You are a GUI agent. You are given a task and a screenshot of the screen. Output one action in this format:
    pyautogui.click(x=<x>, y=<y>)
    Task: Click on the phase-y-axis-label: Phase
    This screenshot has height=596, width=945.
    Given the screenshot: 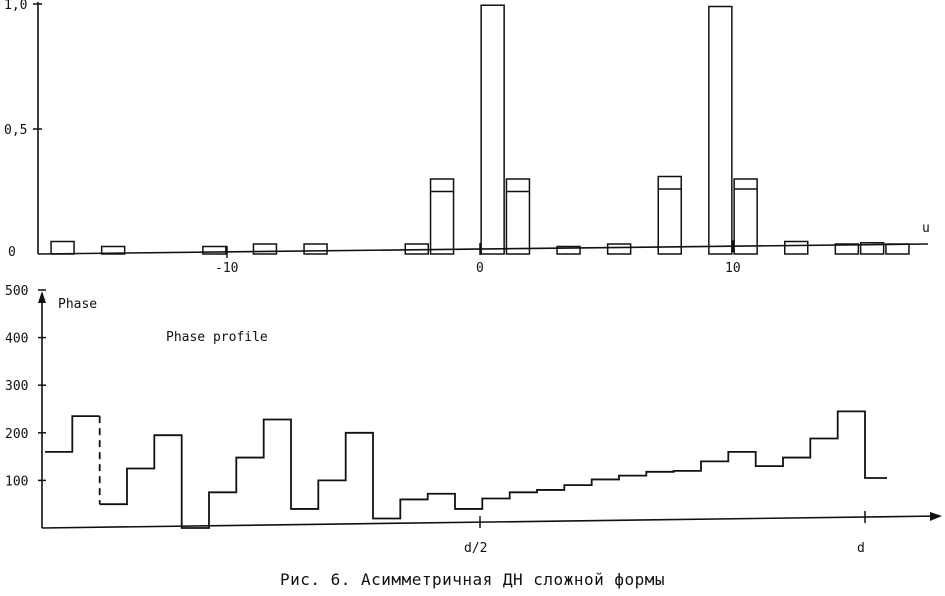 What is the action you would take?
    pyautogui.click(x=77, y=304)
    